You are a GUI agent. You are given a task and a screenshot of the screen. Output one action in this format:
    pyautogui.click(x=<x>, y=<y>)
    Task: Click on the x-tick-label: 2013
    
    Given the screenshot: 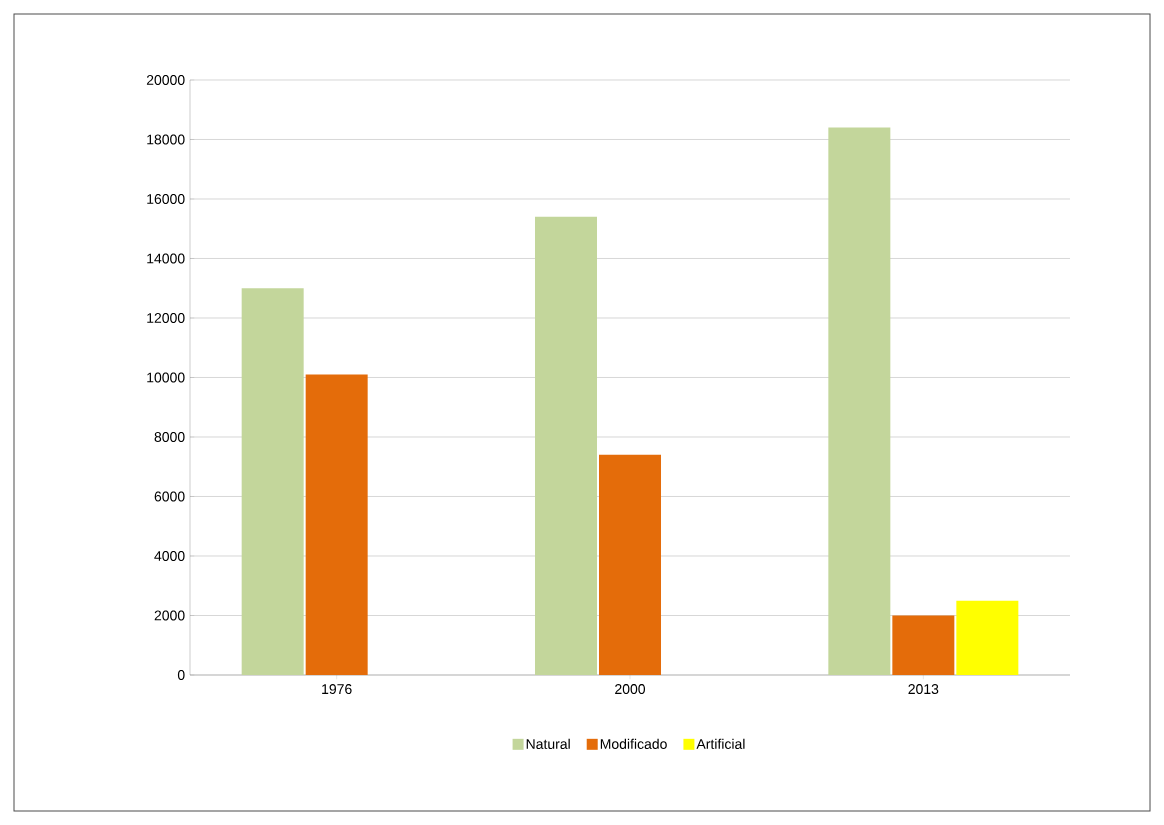 What is the action you would take?
    pyautogui.click(x=923, y=689)
    